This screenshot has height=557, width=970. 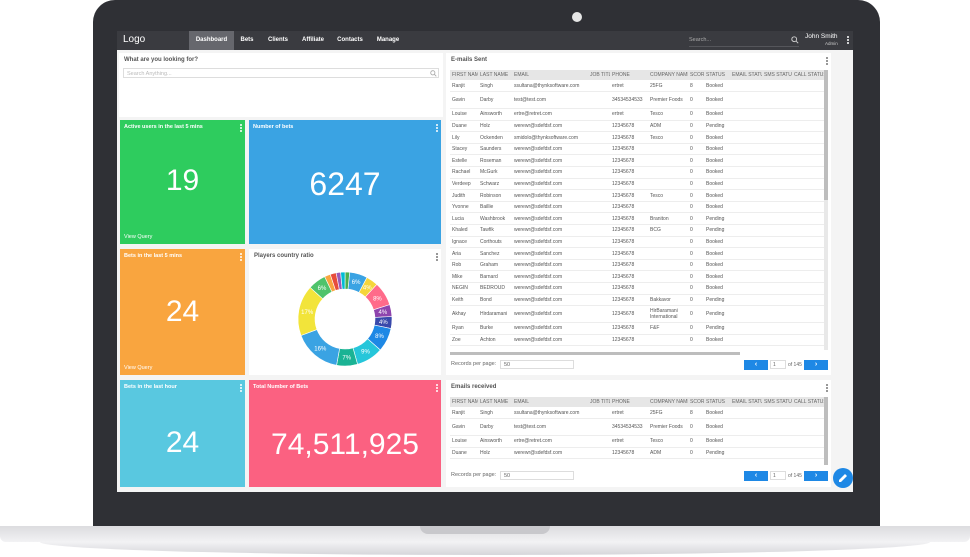 I want to click on table-cell: 12345678, so click(x=629, y=230).